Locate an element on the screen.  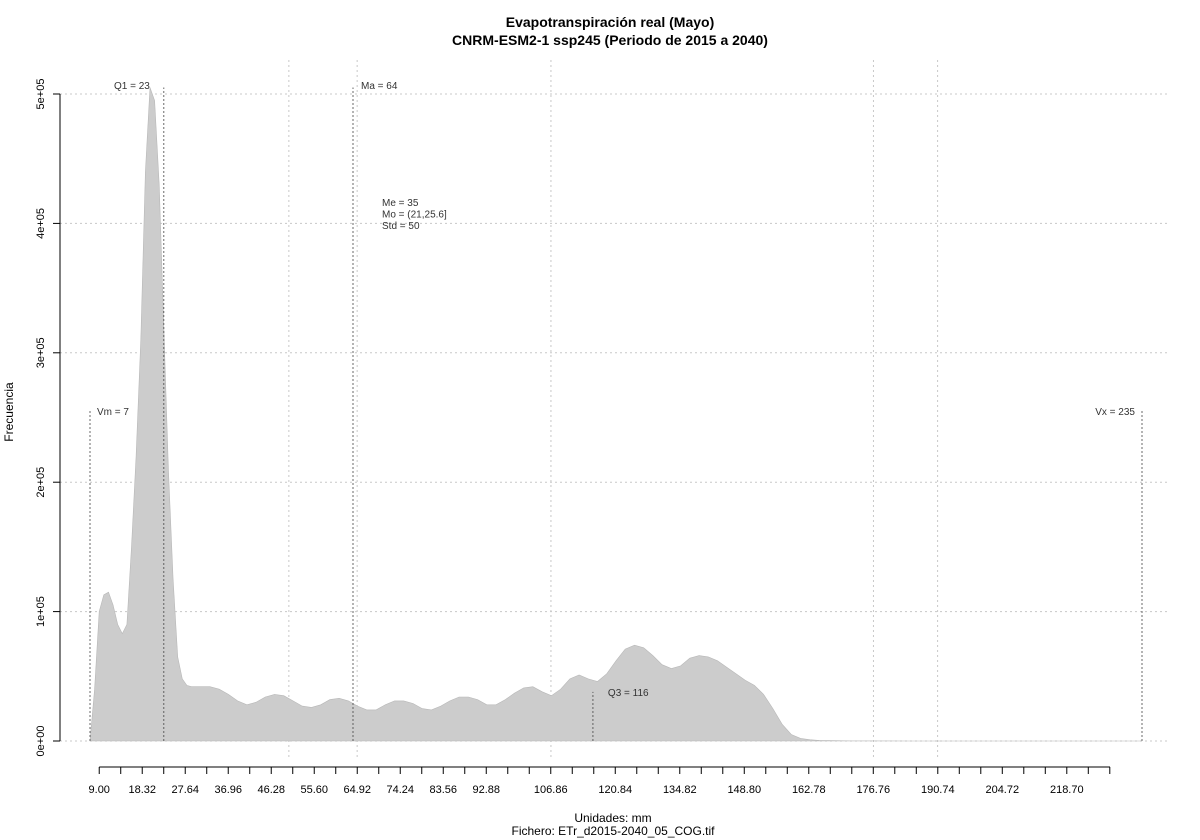
x-tick-label: 162.78 is located at coordinates (809, 790).